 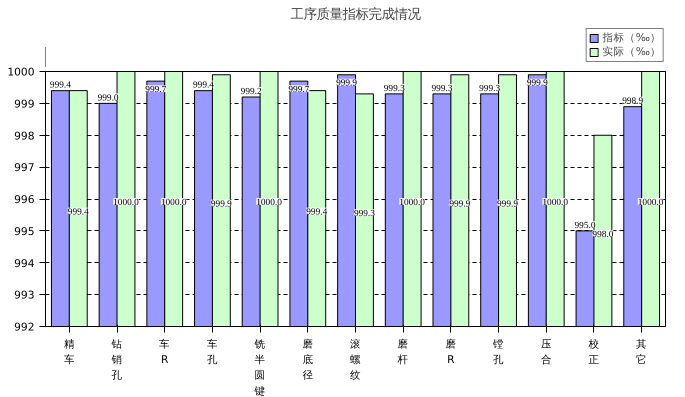 What do you see at coordinates (546, 352) in the screenshot?
I see `x-tick-label: 压合` at bounding box center [546, 352].